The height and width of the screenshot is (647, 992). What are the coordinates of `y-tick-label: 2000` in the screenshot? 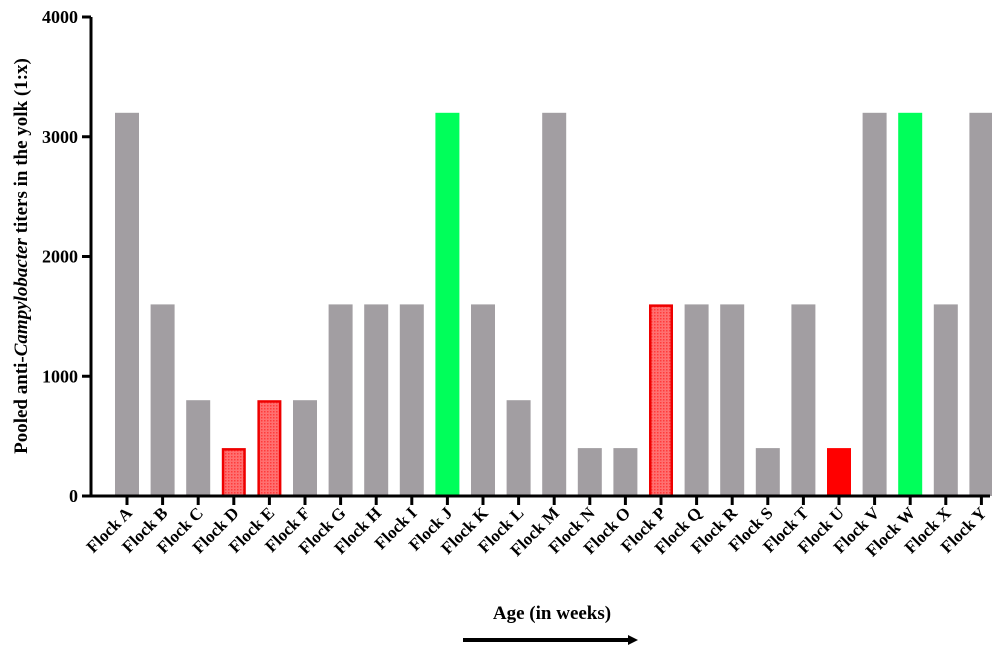 It's located at (60, 257).